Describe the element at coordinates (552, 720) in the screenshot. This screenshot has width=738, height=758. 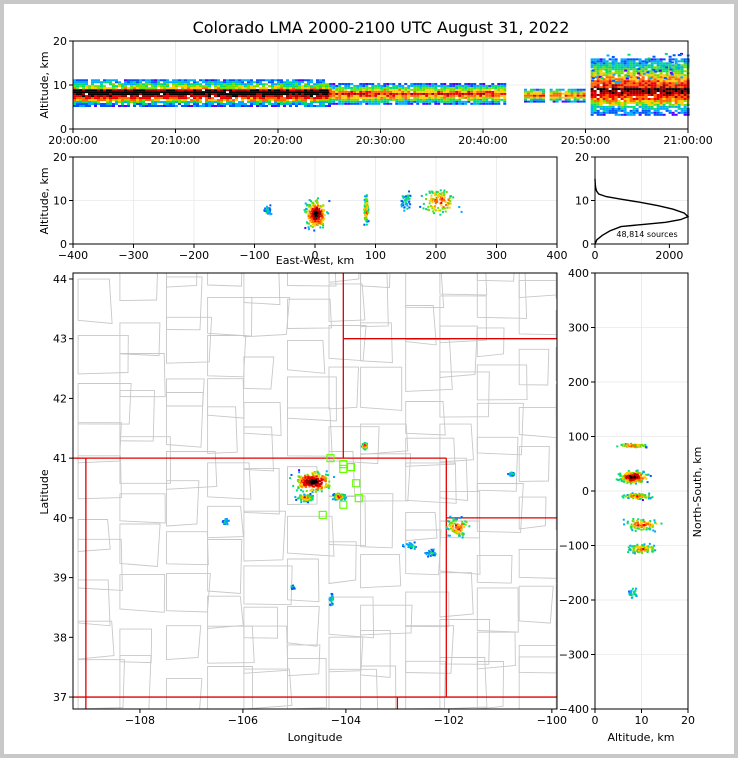
I see `map-xtick-label: −100` at that location.